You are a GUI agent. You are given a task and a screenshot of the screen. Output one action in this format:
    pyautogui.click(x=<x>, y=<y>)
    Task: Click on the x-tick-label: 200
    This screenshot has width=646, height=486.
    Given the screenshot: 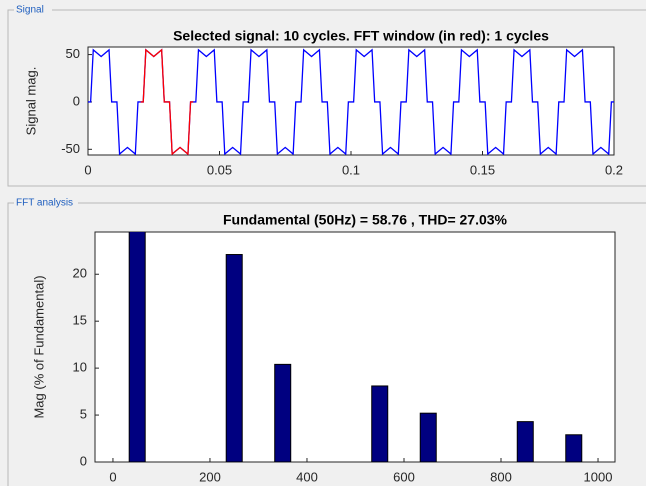 What is the action you would take?
    pyautogui.click(x=210, y=476)
    